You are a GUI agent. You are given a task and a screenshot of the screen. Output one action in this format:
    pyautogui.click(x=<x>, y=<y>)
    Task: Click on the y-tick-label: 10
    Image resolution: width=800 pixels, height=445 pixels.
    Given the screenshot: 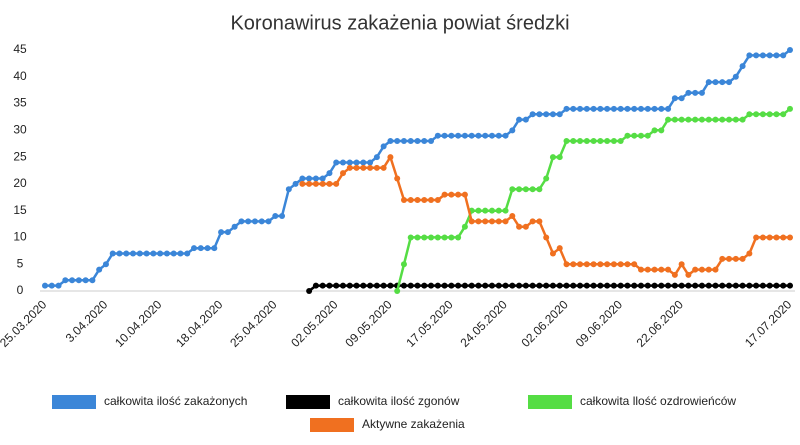 What is the action you would take?
    pyautogui.click(x=20, y=237)
    